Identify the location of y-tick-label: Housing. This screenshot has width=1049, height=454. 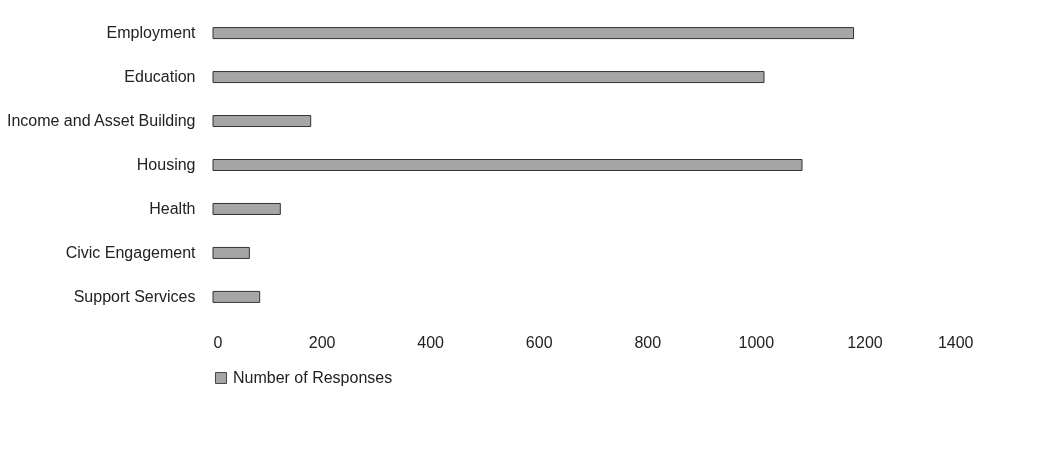
(166, 164).